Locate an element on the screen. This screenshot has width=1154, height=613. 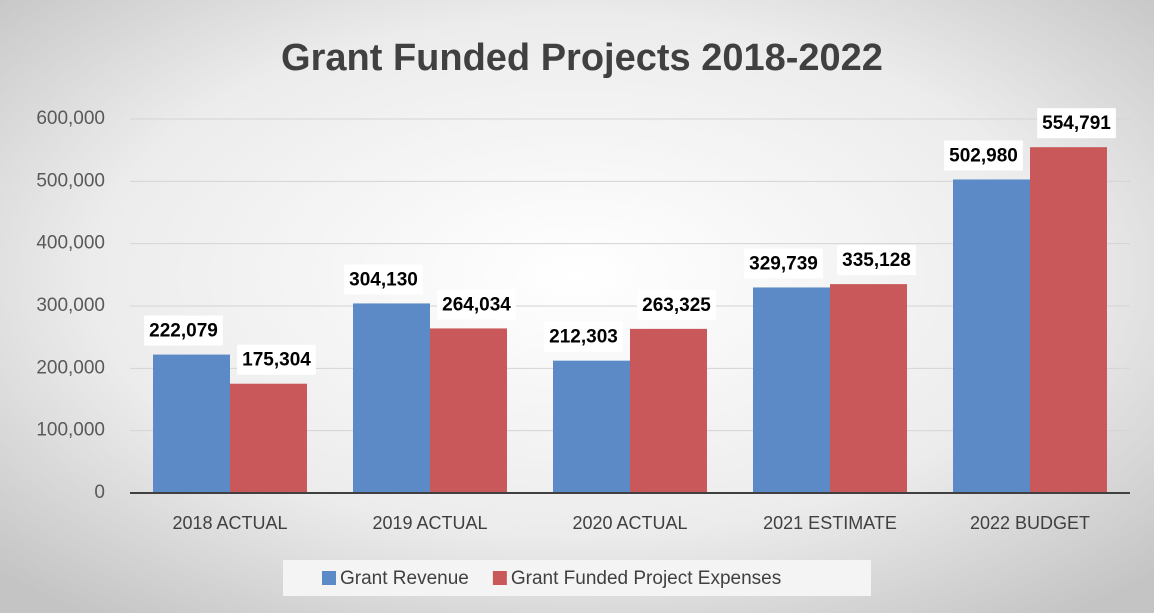
y-tick-label: 400,000 is located at coordinates (70, 243).